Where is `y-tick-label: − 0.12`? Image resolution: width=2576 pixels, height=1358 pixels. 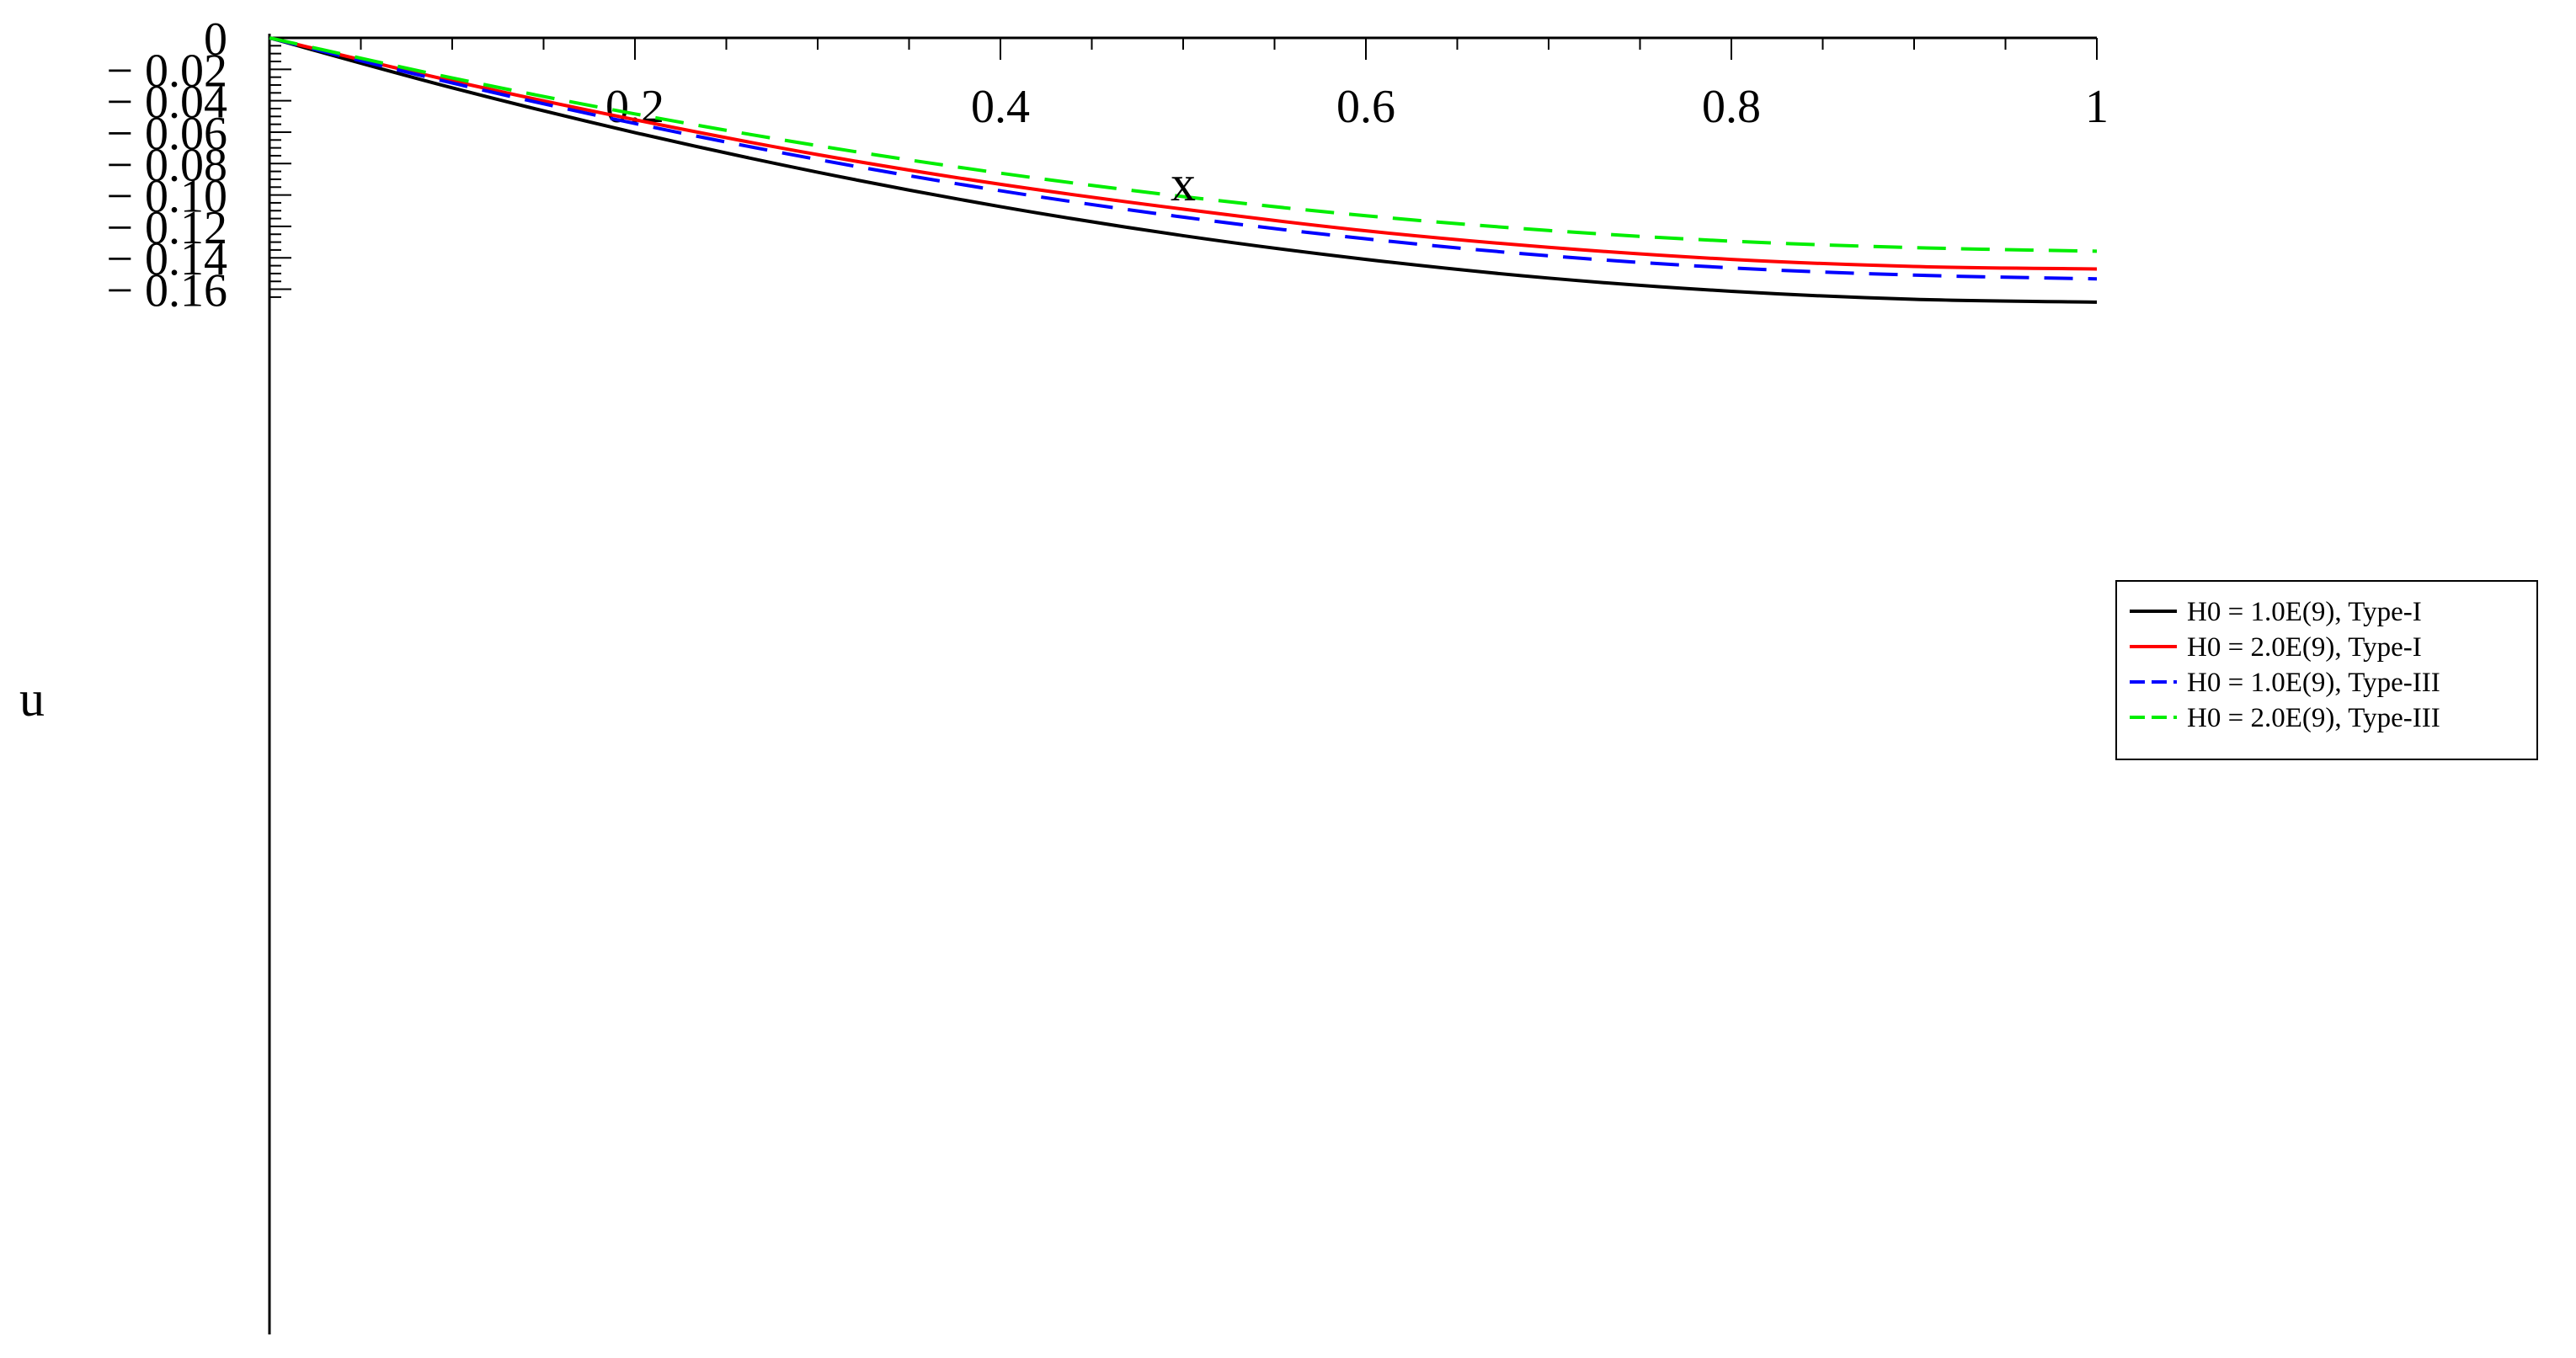
y-tick-label: − 0.12 is located at coordinates (166, 228).